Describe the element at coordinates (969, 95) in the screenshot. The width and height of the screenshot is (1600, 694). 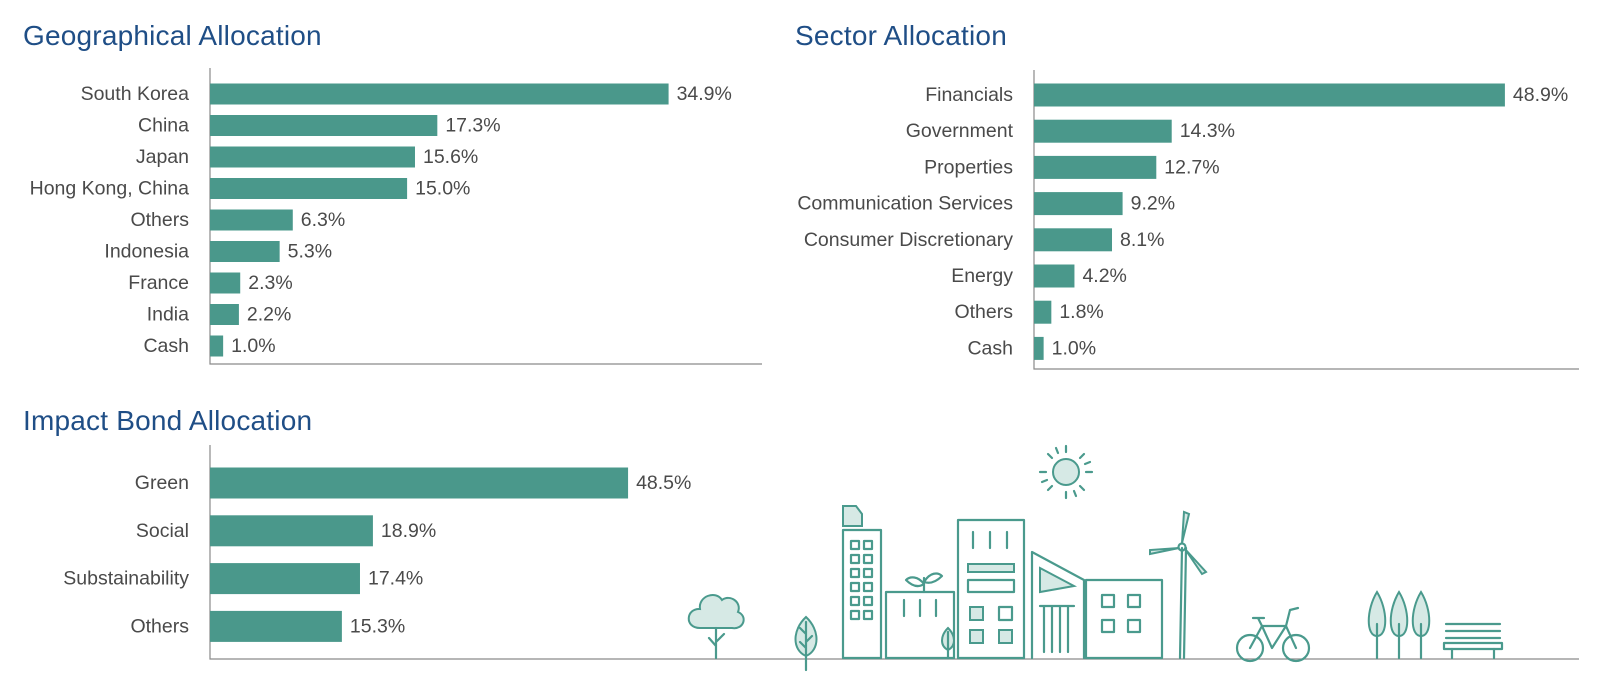
I see `category-label: Financials` at that location.